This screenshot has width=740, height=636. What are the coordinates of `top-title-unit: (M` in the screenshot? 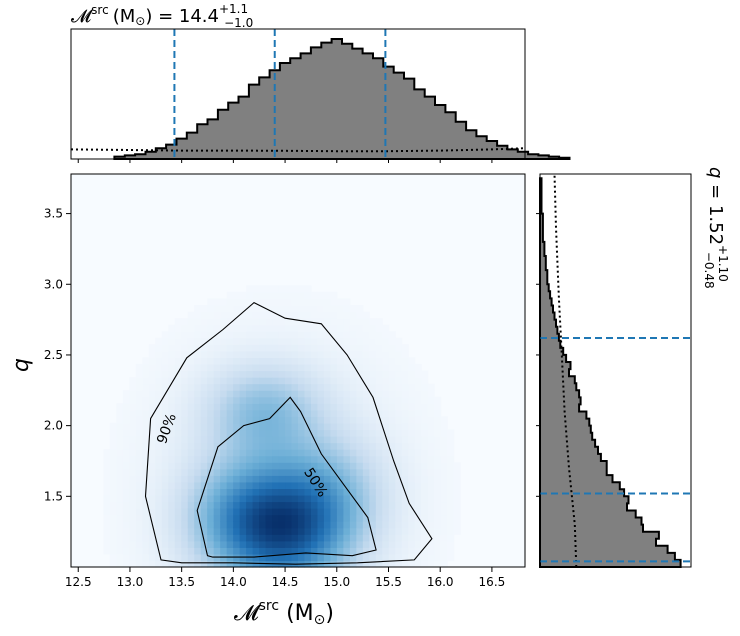 It's located at (124, 16).